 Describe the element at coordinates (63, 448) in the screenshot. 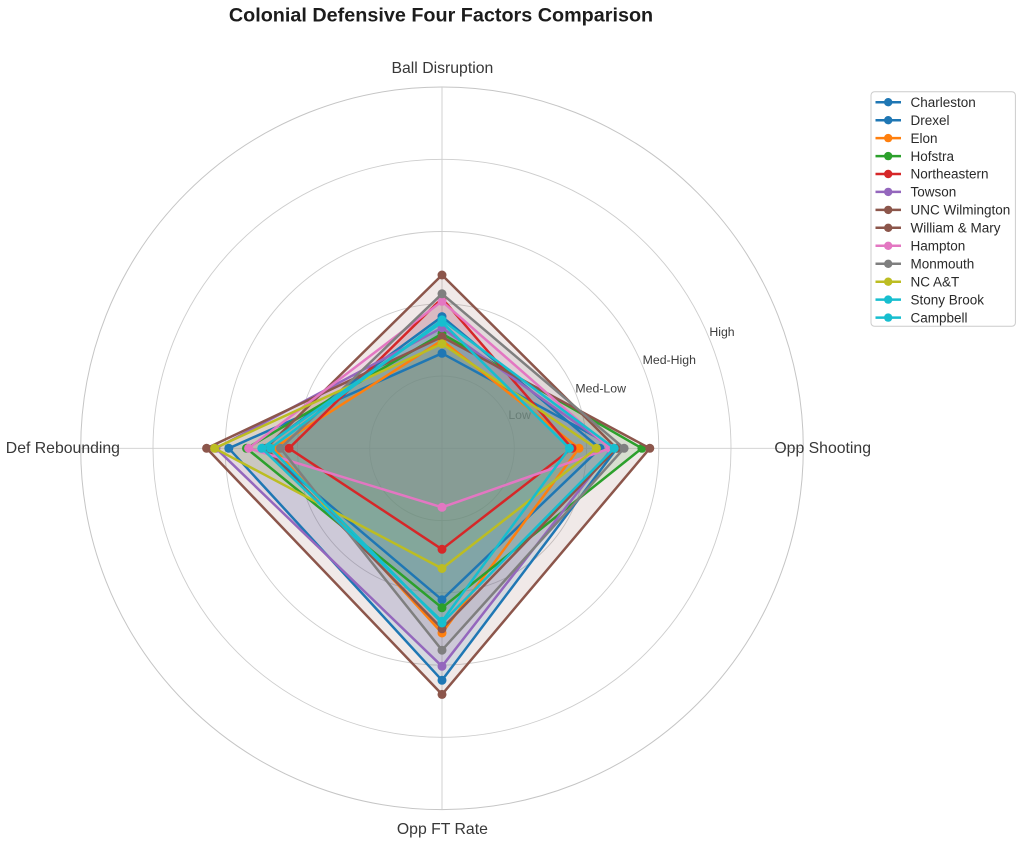

I see `svg-text: Def Rebounding` at that location.